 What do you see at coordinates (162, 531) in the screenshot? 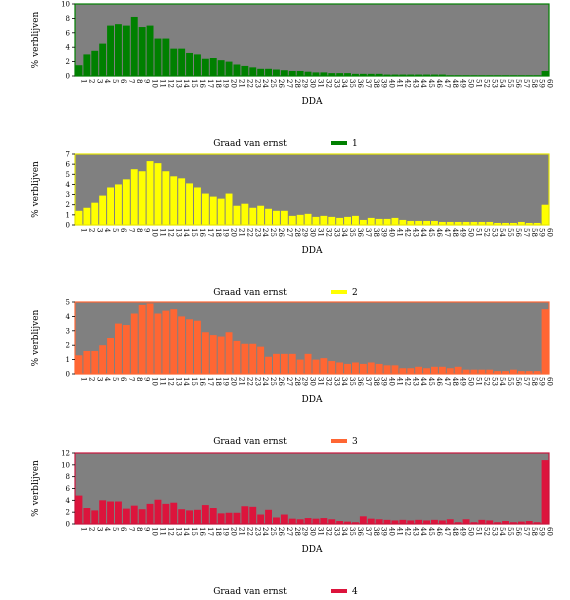
I see `x-tick-label: 11` at bounding box center [162, 531].